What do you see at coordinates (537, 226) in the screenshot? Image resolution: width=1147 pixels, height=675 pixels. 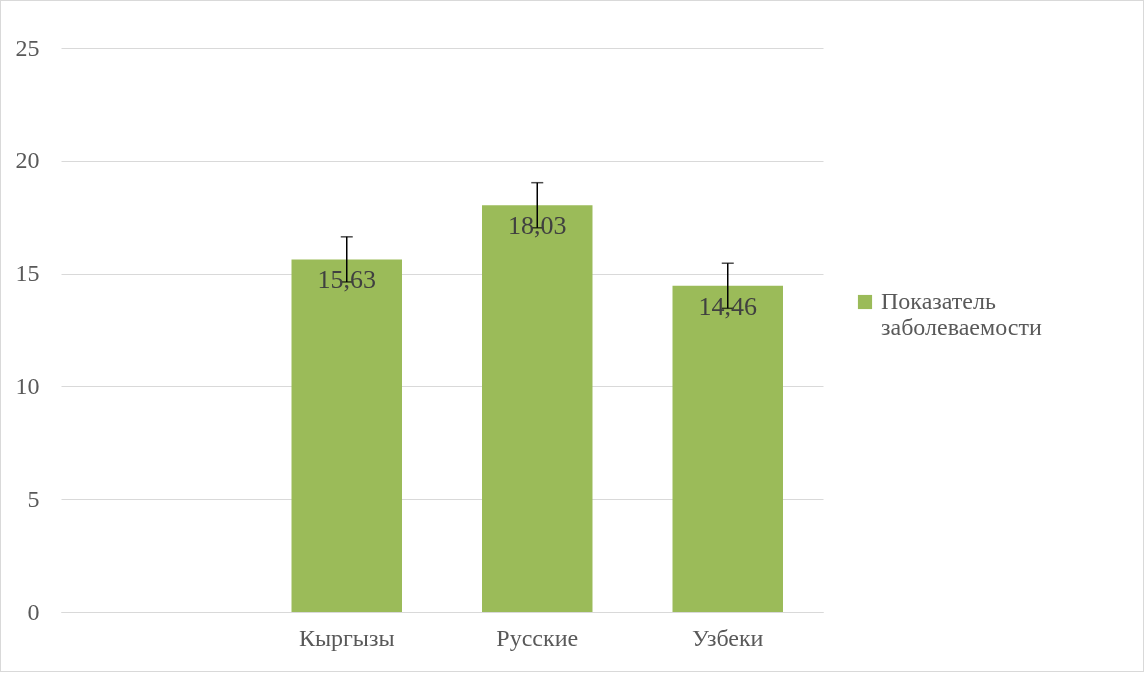 I see `data-label: 18,03` at bounding box center [537, 226].